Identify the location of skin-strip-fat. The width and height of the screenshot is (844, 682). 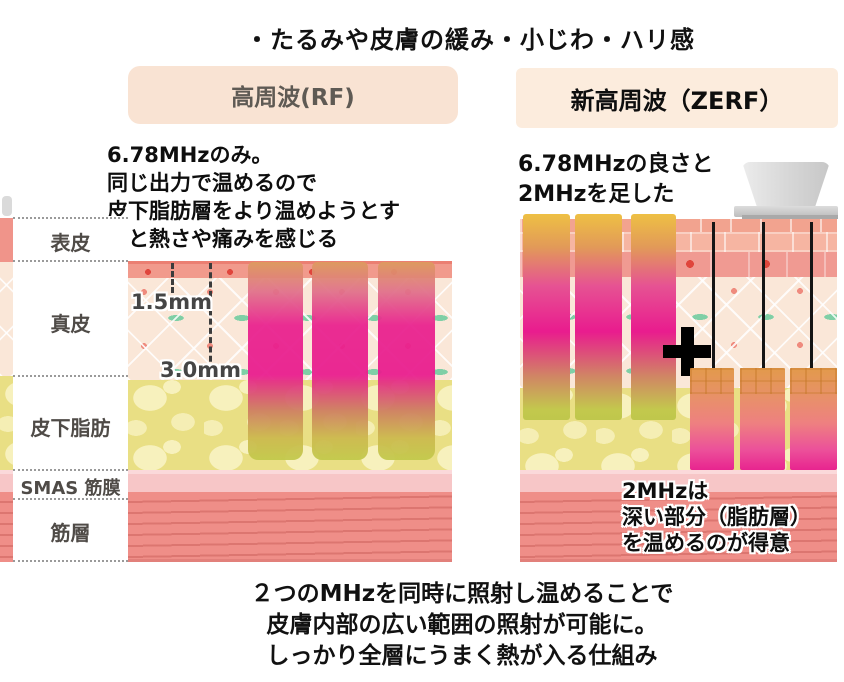
(6, 423).